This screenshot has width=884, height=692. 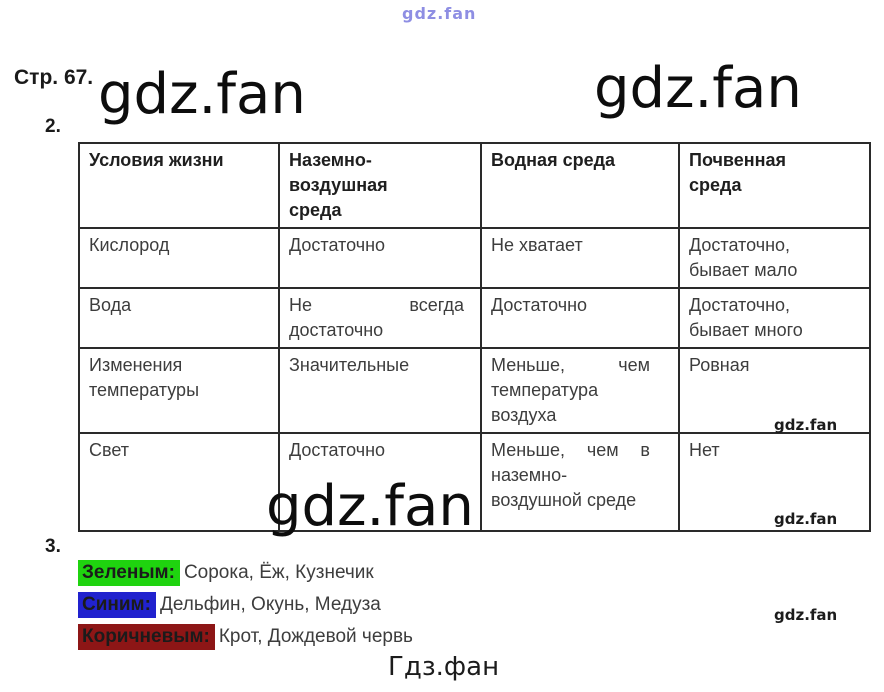 I want to click on legend-text-blue: Дельфин, Окунь, Медуза, so click(x=270, y=604).